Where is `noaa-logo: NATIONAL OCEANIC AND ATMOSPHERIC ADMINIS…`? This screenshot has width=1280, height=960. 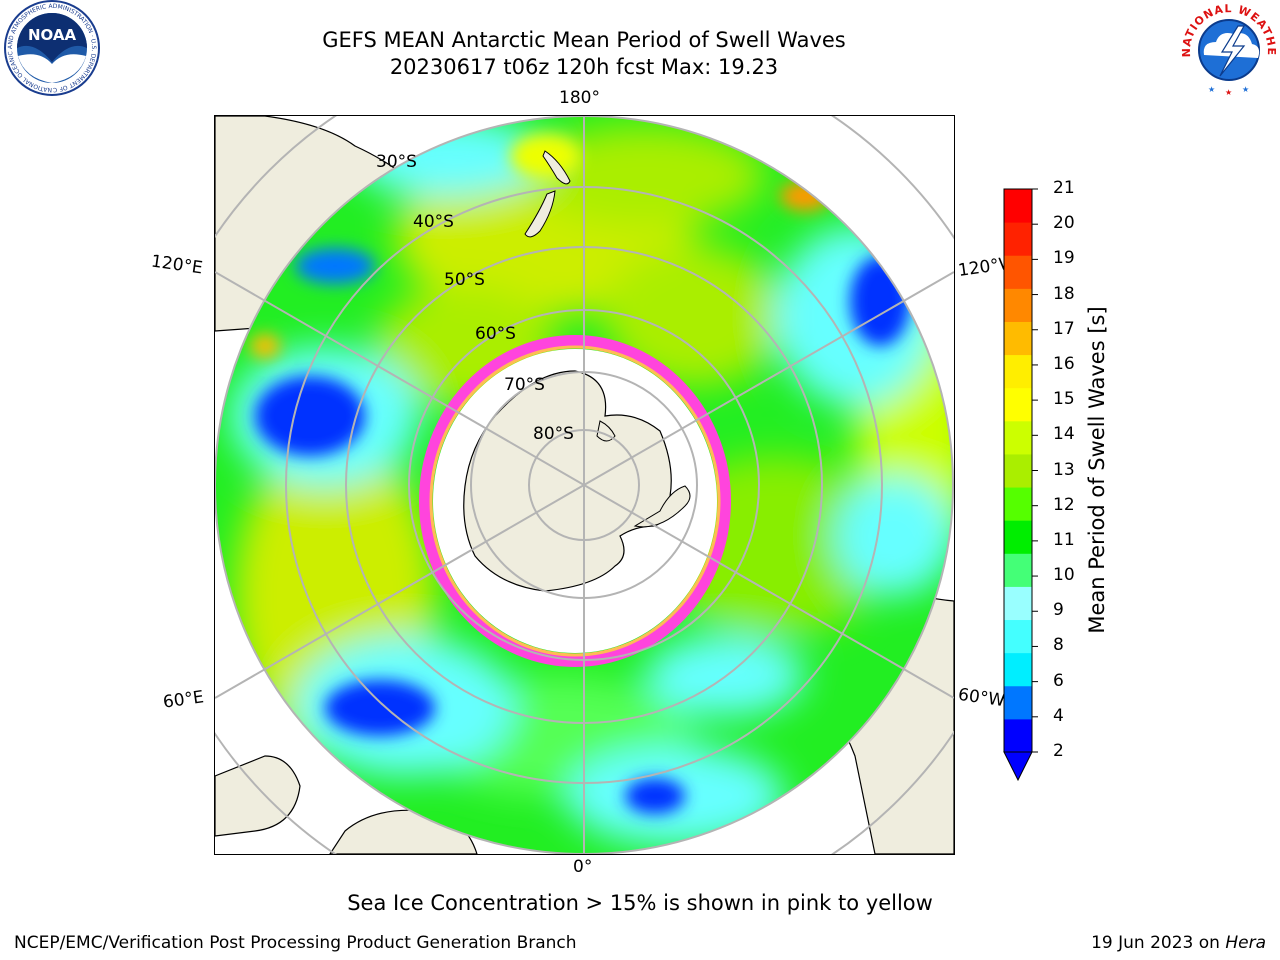 noaa-logo: NATIONAL OCEANIC AND ATMOSPHERIC ADMINIS… is located at coordinates (50, 48).